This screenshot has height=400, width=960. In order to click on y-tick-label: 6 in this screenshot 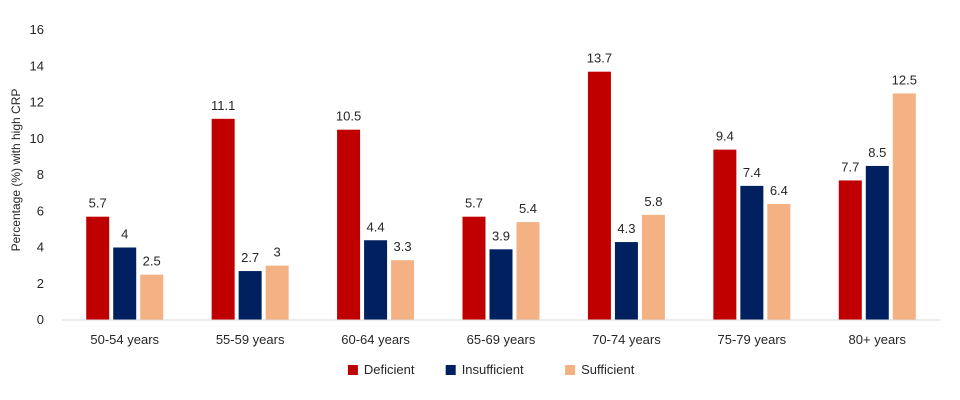, I will do `click(40, 210)`.